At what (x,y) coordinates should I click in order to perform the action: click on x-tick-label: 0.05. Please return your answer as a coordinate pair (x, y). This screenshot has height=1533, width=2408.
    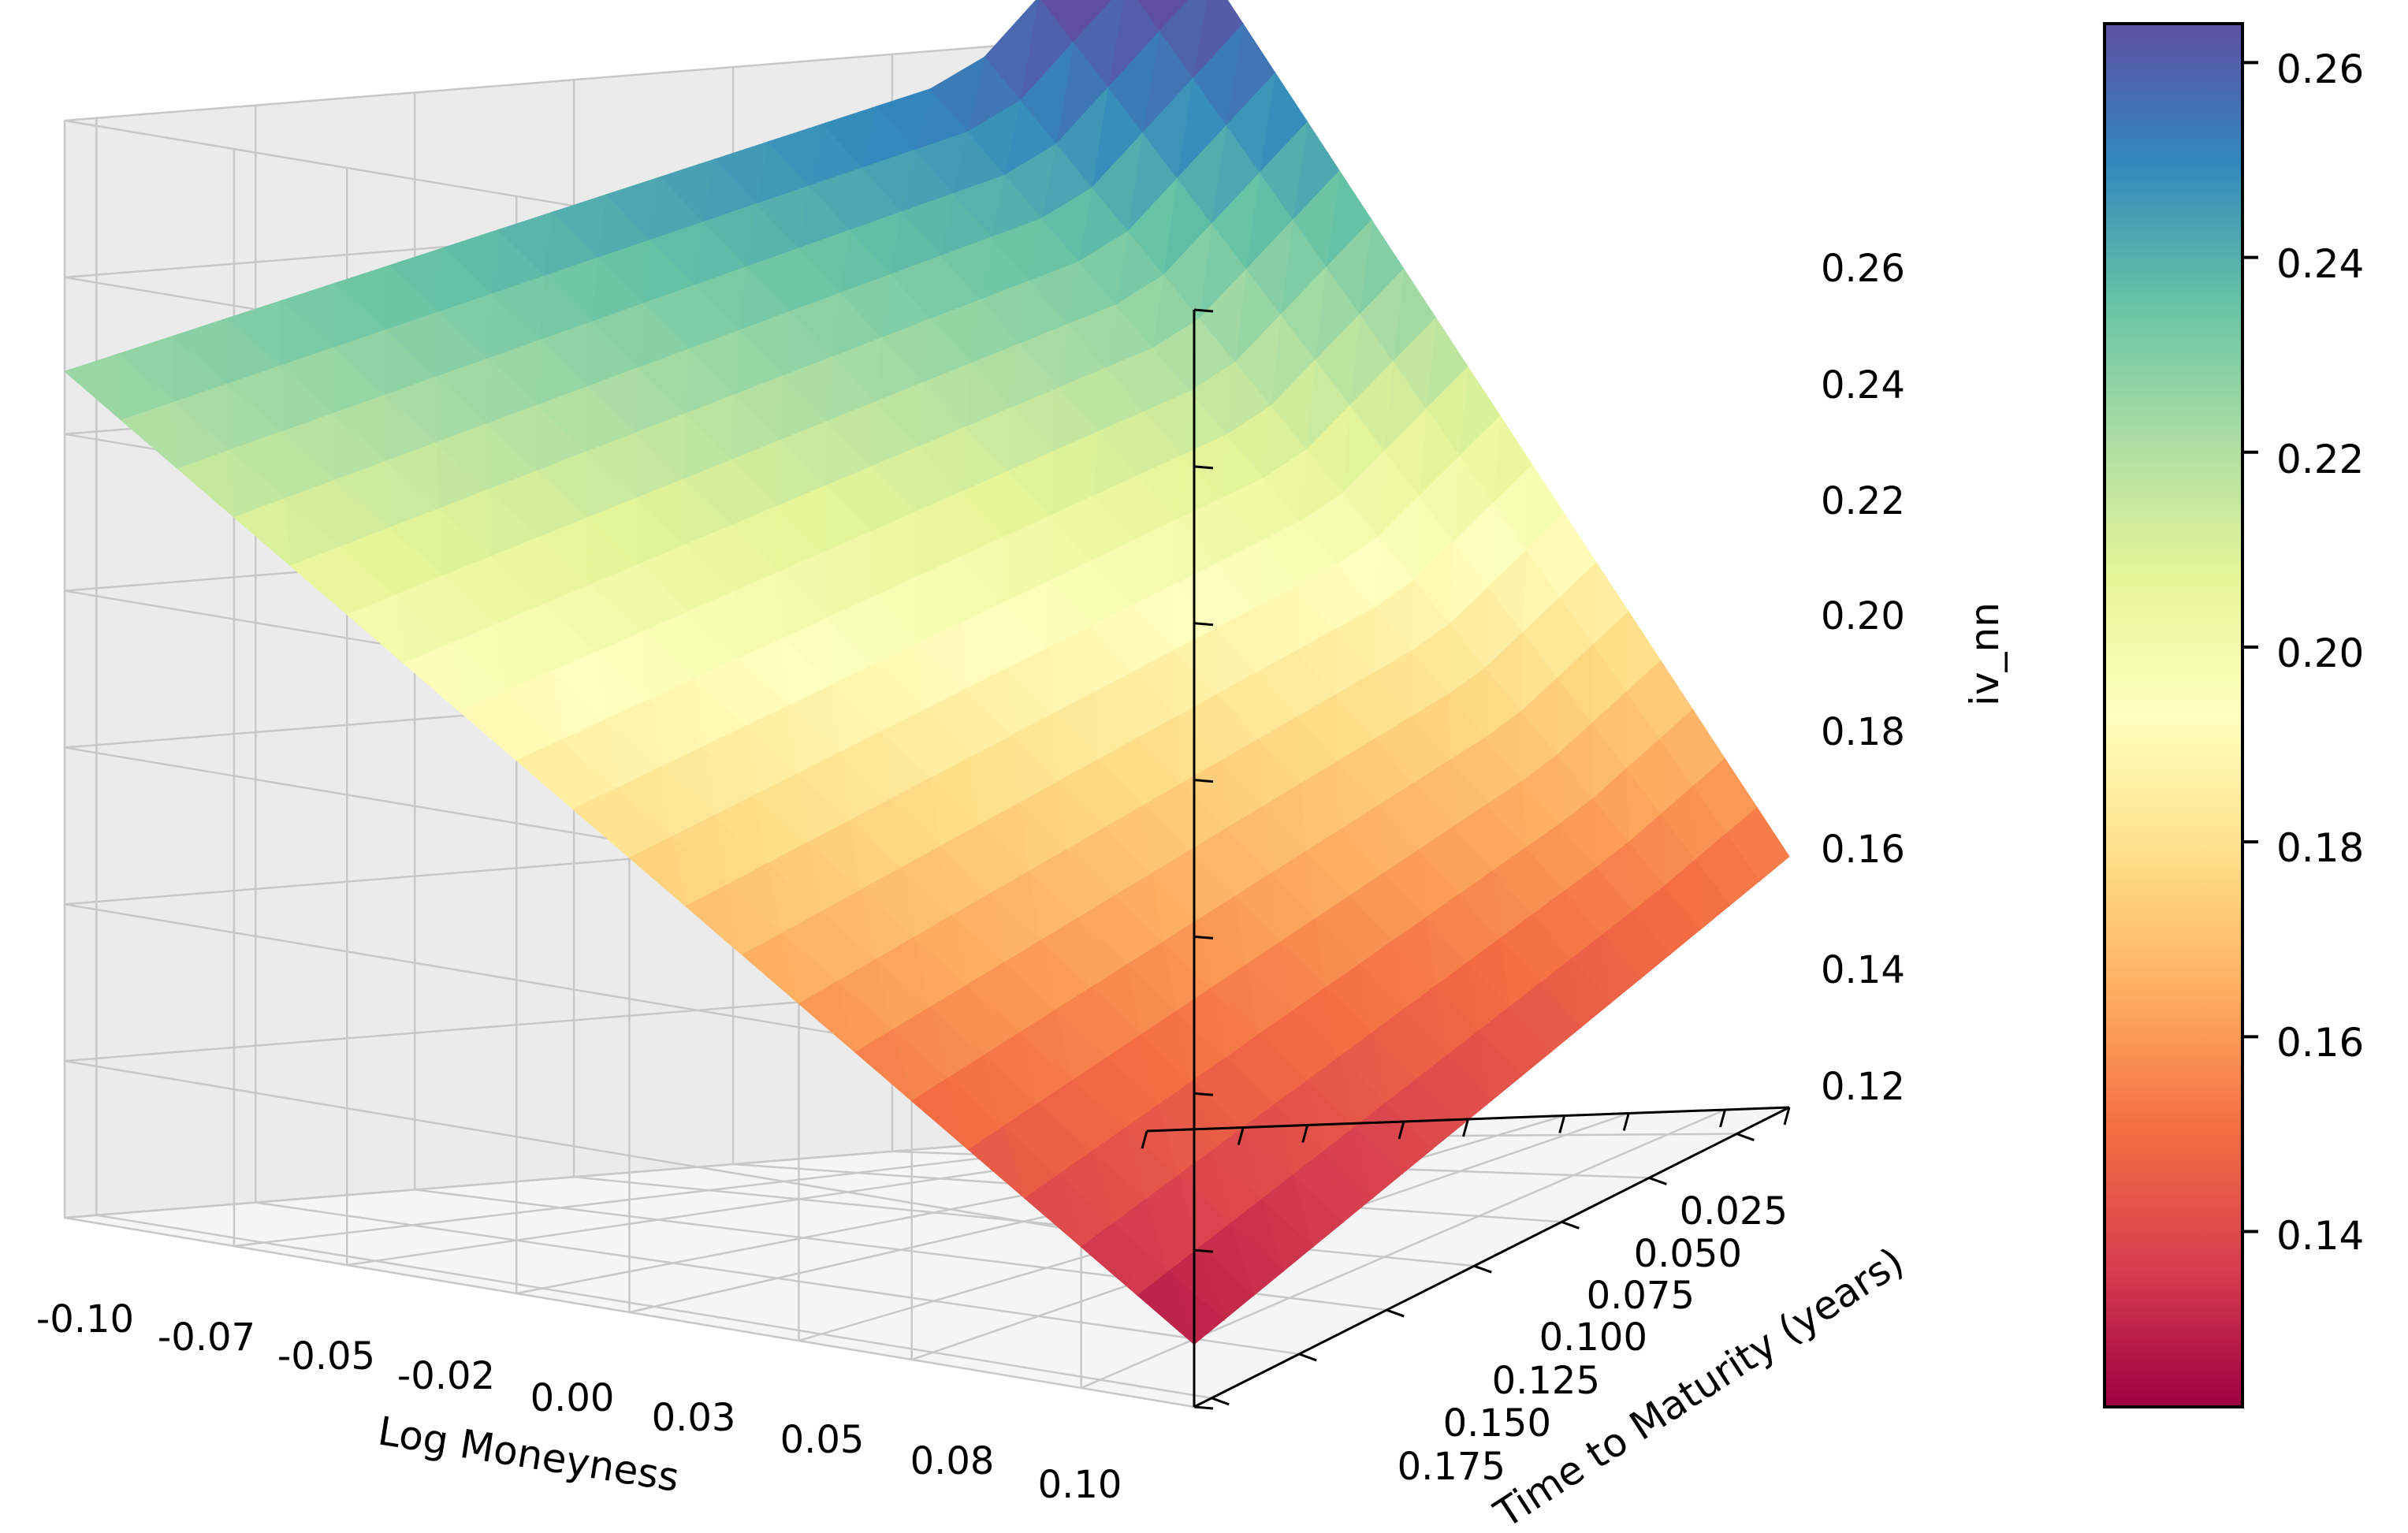
    Looking at the image, I should click on (822, 1440).